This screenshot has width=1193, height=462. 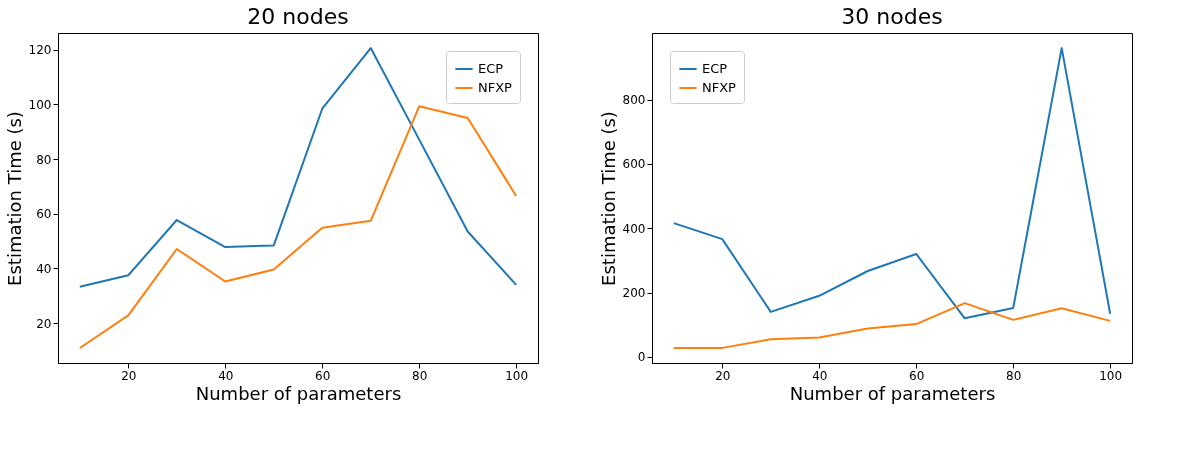 What do you see at coordinates (892, 16) in the screenshot?
I see `chart-title: 30 nodes` at bounding box center [892, 16].